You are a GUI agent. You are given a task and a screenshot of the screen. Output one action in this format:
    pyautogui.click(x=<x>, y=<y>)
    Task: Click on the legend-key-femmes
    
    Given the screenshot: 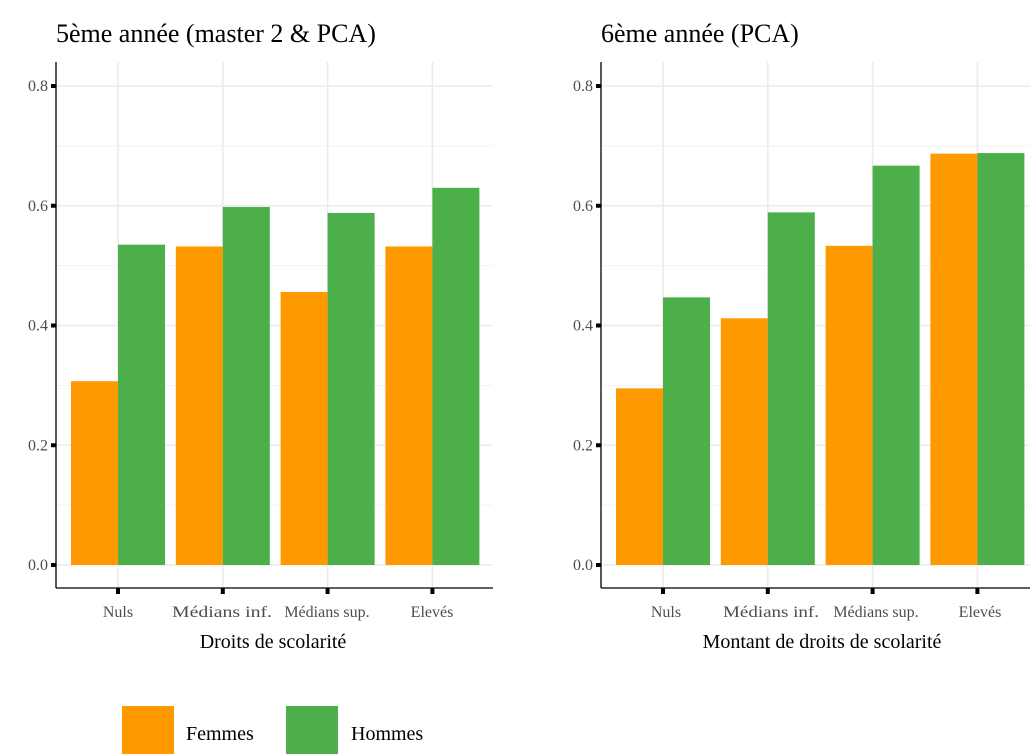 What is the action you would take?
    pyautogui.click(x=148, y=730)
    